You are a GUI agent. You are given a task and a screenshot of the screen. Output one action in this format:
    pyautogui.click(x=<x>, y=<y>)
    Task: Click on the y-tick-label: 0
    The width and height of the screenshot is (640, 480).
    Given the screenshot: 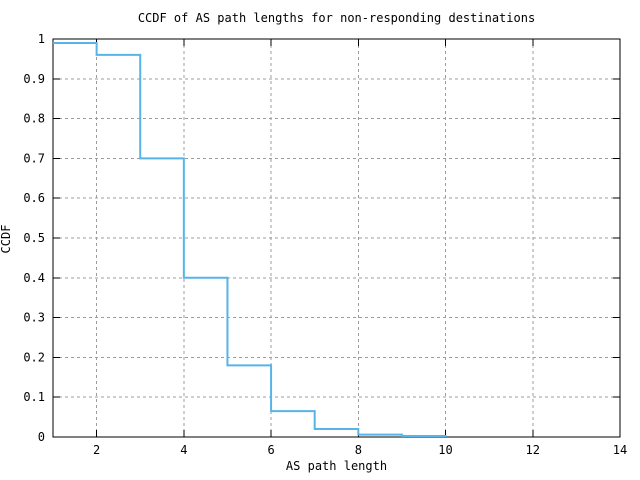 What is the action you would take?
    pyautogui.click(x=41, y=437)
    